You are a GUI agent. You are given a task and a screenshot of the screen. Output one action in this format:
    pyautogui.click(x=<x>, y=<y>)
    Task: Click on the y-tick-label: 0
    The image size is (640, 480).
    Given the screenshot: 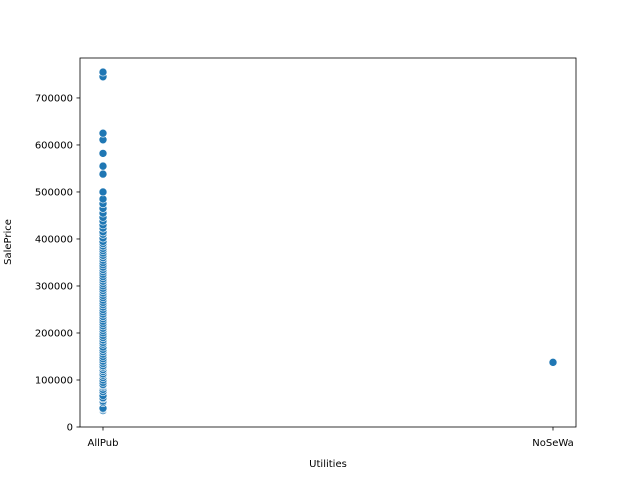 What is the action you would take?
    pyautogui.click(x=70, y=428)
    